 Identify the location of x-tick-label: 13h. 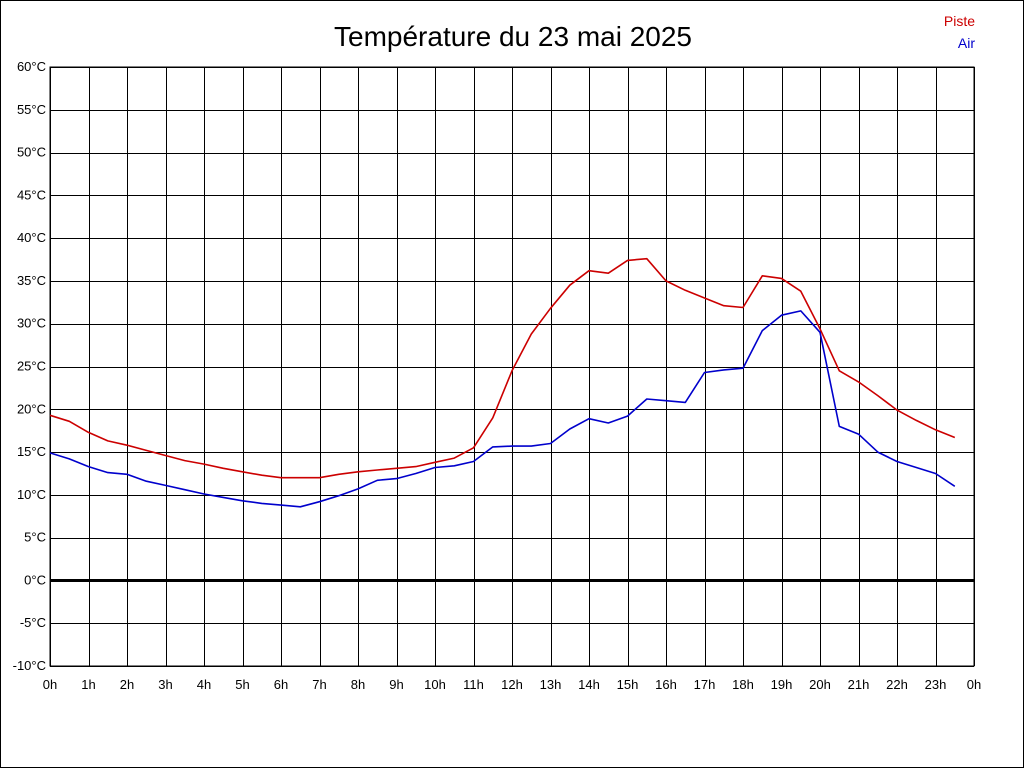
(551, 684).